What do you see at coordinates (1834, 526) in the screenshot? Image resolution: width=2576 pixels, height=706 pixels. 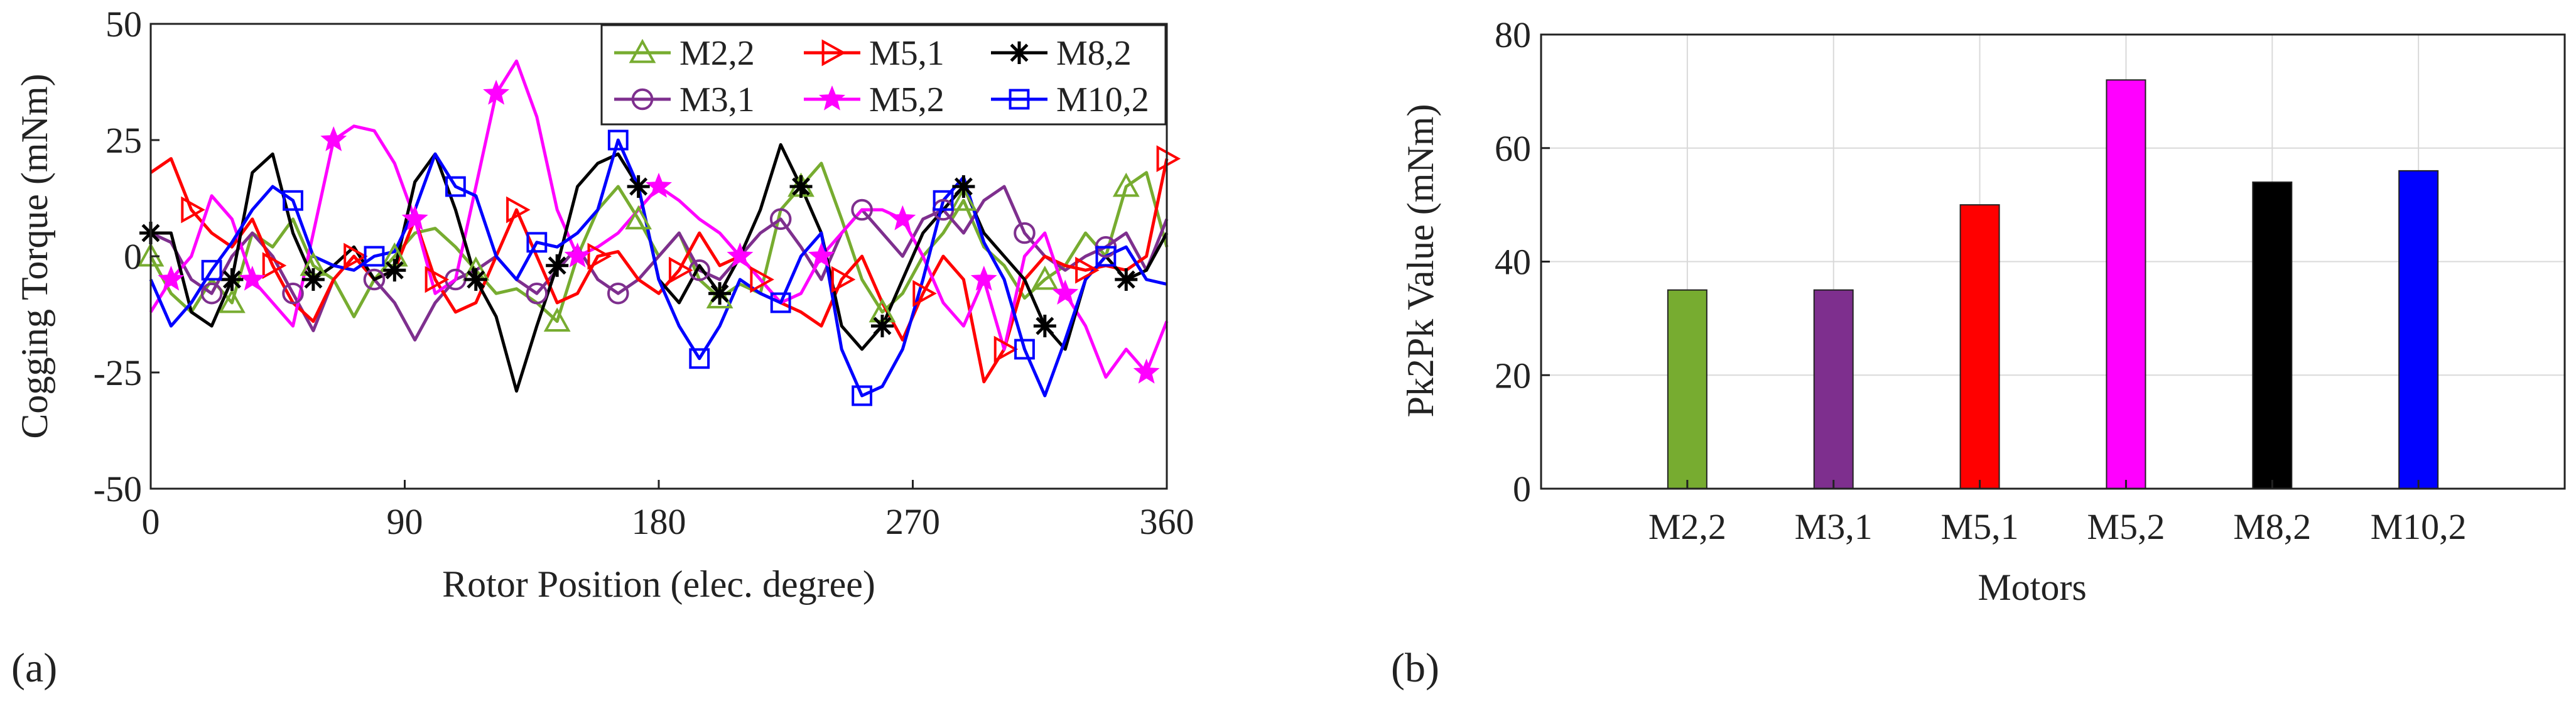 I see `x-tick-label: M3,1` at bounding box center [1834, 526].